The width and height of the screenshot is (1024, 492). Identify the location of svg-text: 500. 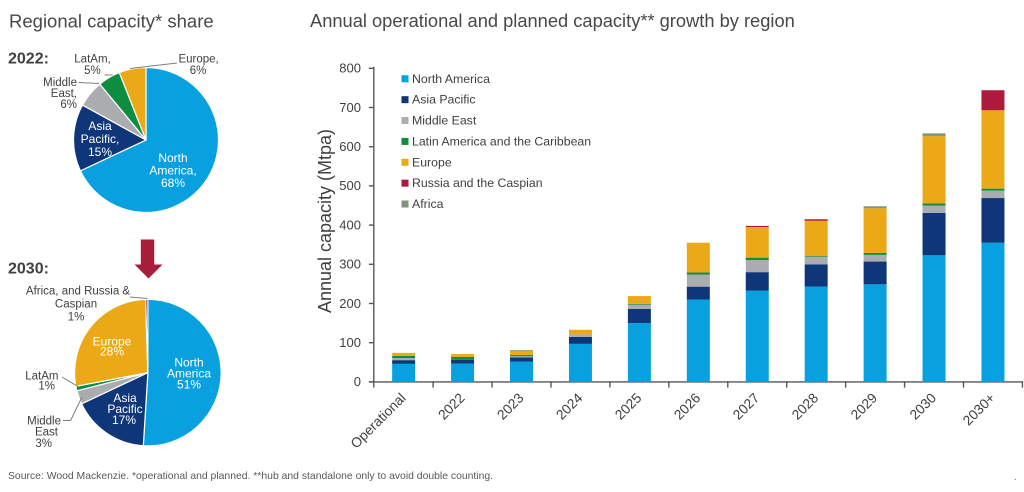
(350, 185).